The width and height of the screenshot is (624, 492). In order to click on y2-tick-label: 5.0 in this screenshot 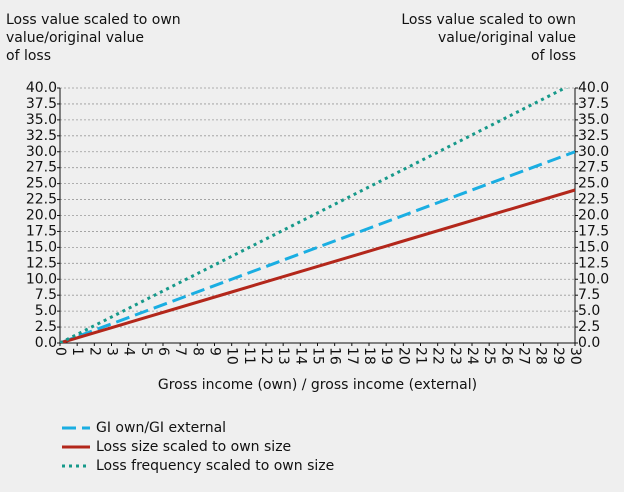, I will do `click(589, 311)`.